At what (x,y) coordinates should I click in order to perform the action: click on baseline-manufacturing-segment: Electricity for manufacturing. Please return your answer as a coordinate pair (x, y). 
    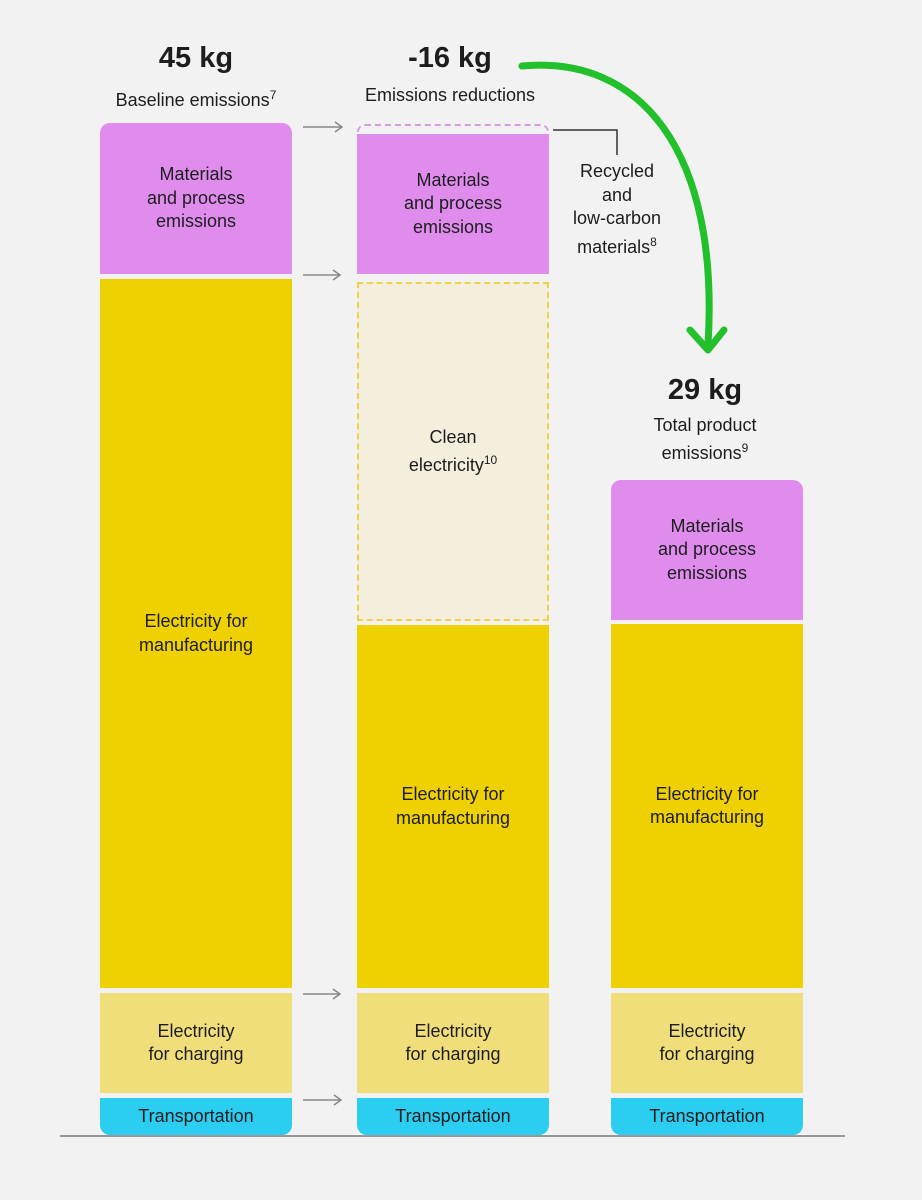
    Looking at the image, I should click on (196, 633).